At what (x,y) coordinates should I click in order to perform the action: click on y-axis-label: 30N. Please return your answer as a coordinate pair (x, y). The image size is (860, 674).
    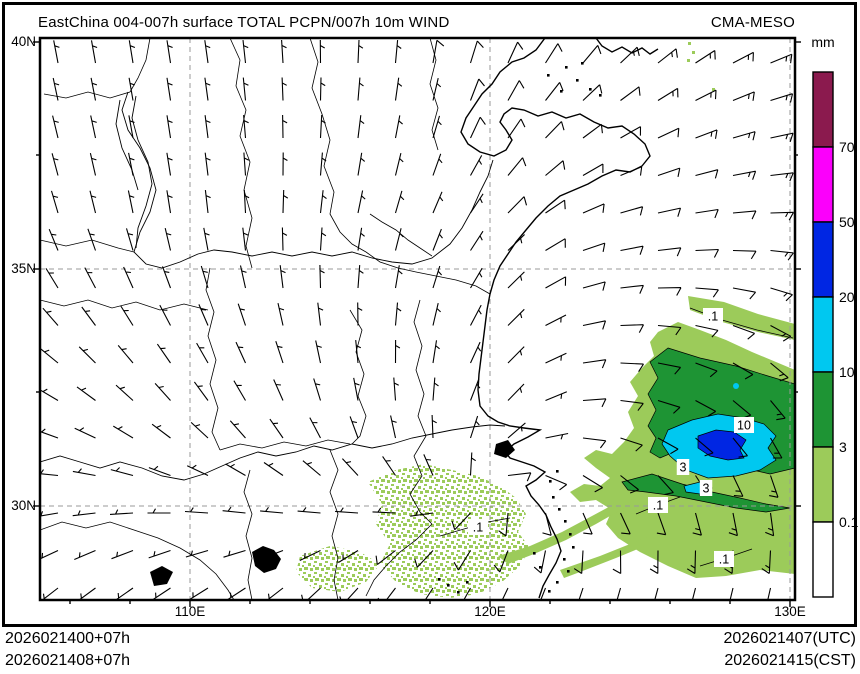
    Looking at the image, I should click on (23, 505).